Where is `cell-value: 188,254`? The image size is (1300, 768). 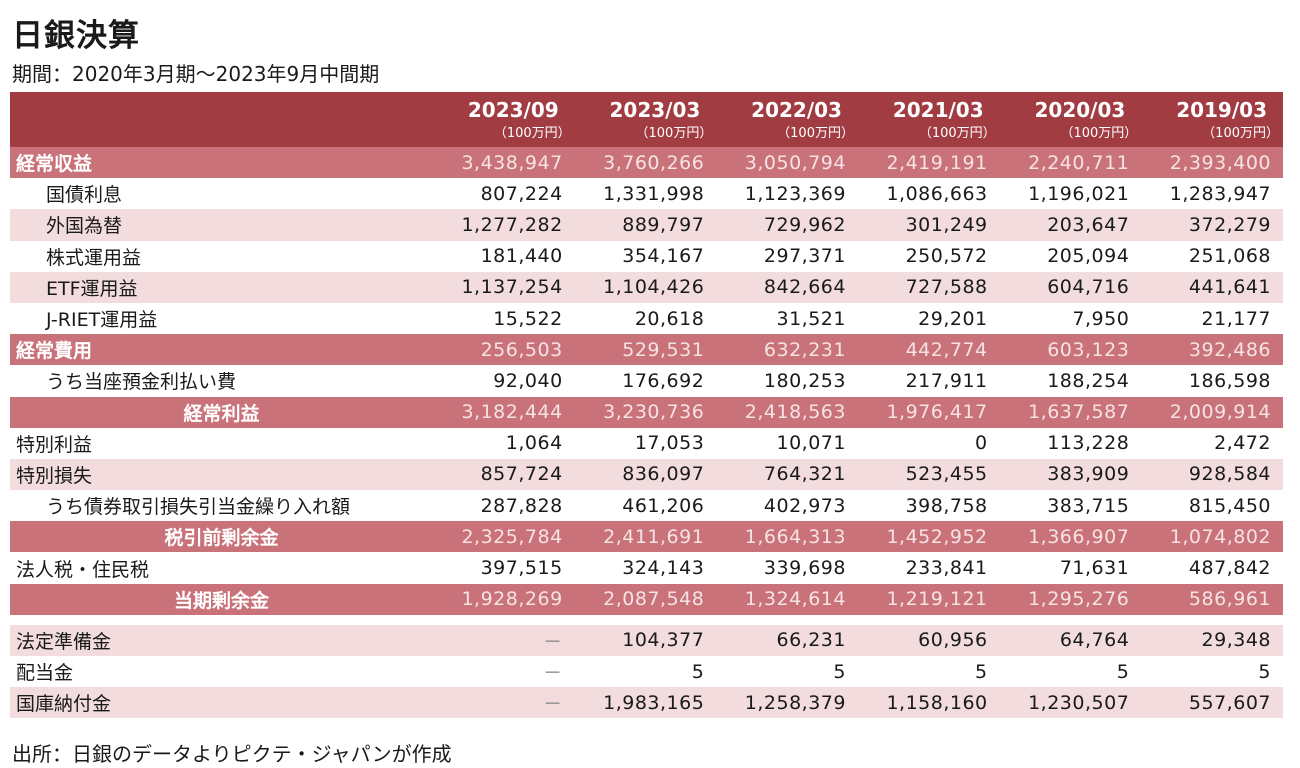
cell-value: 188,254 is located at coordinates (1070, 381).